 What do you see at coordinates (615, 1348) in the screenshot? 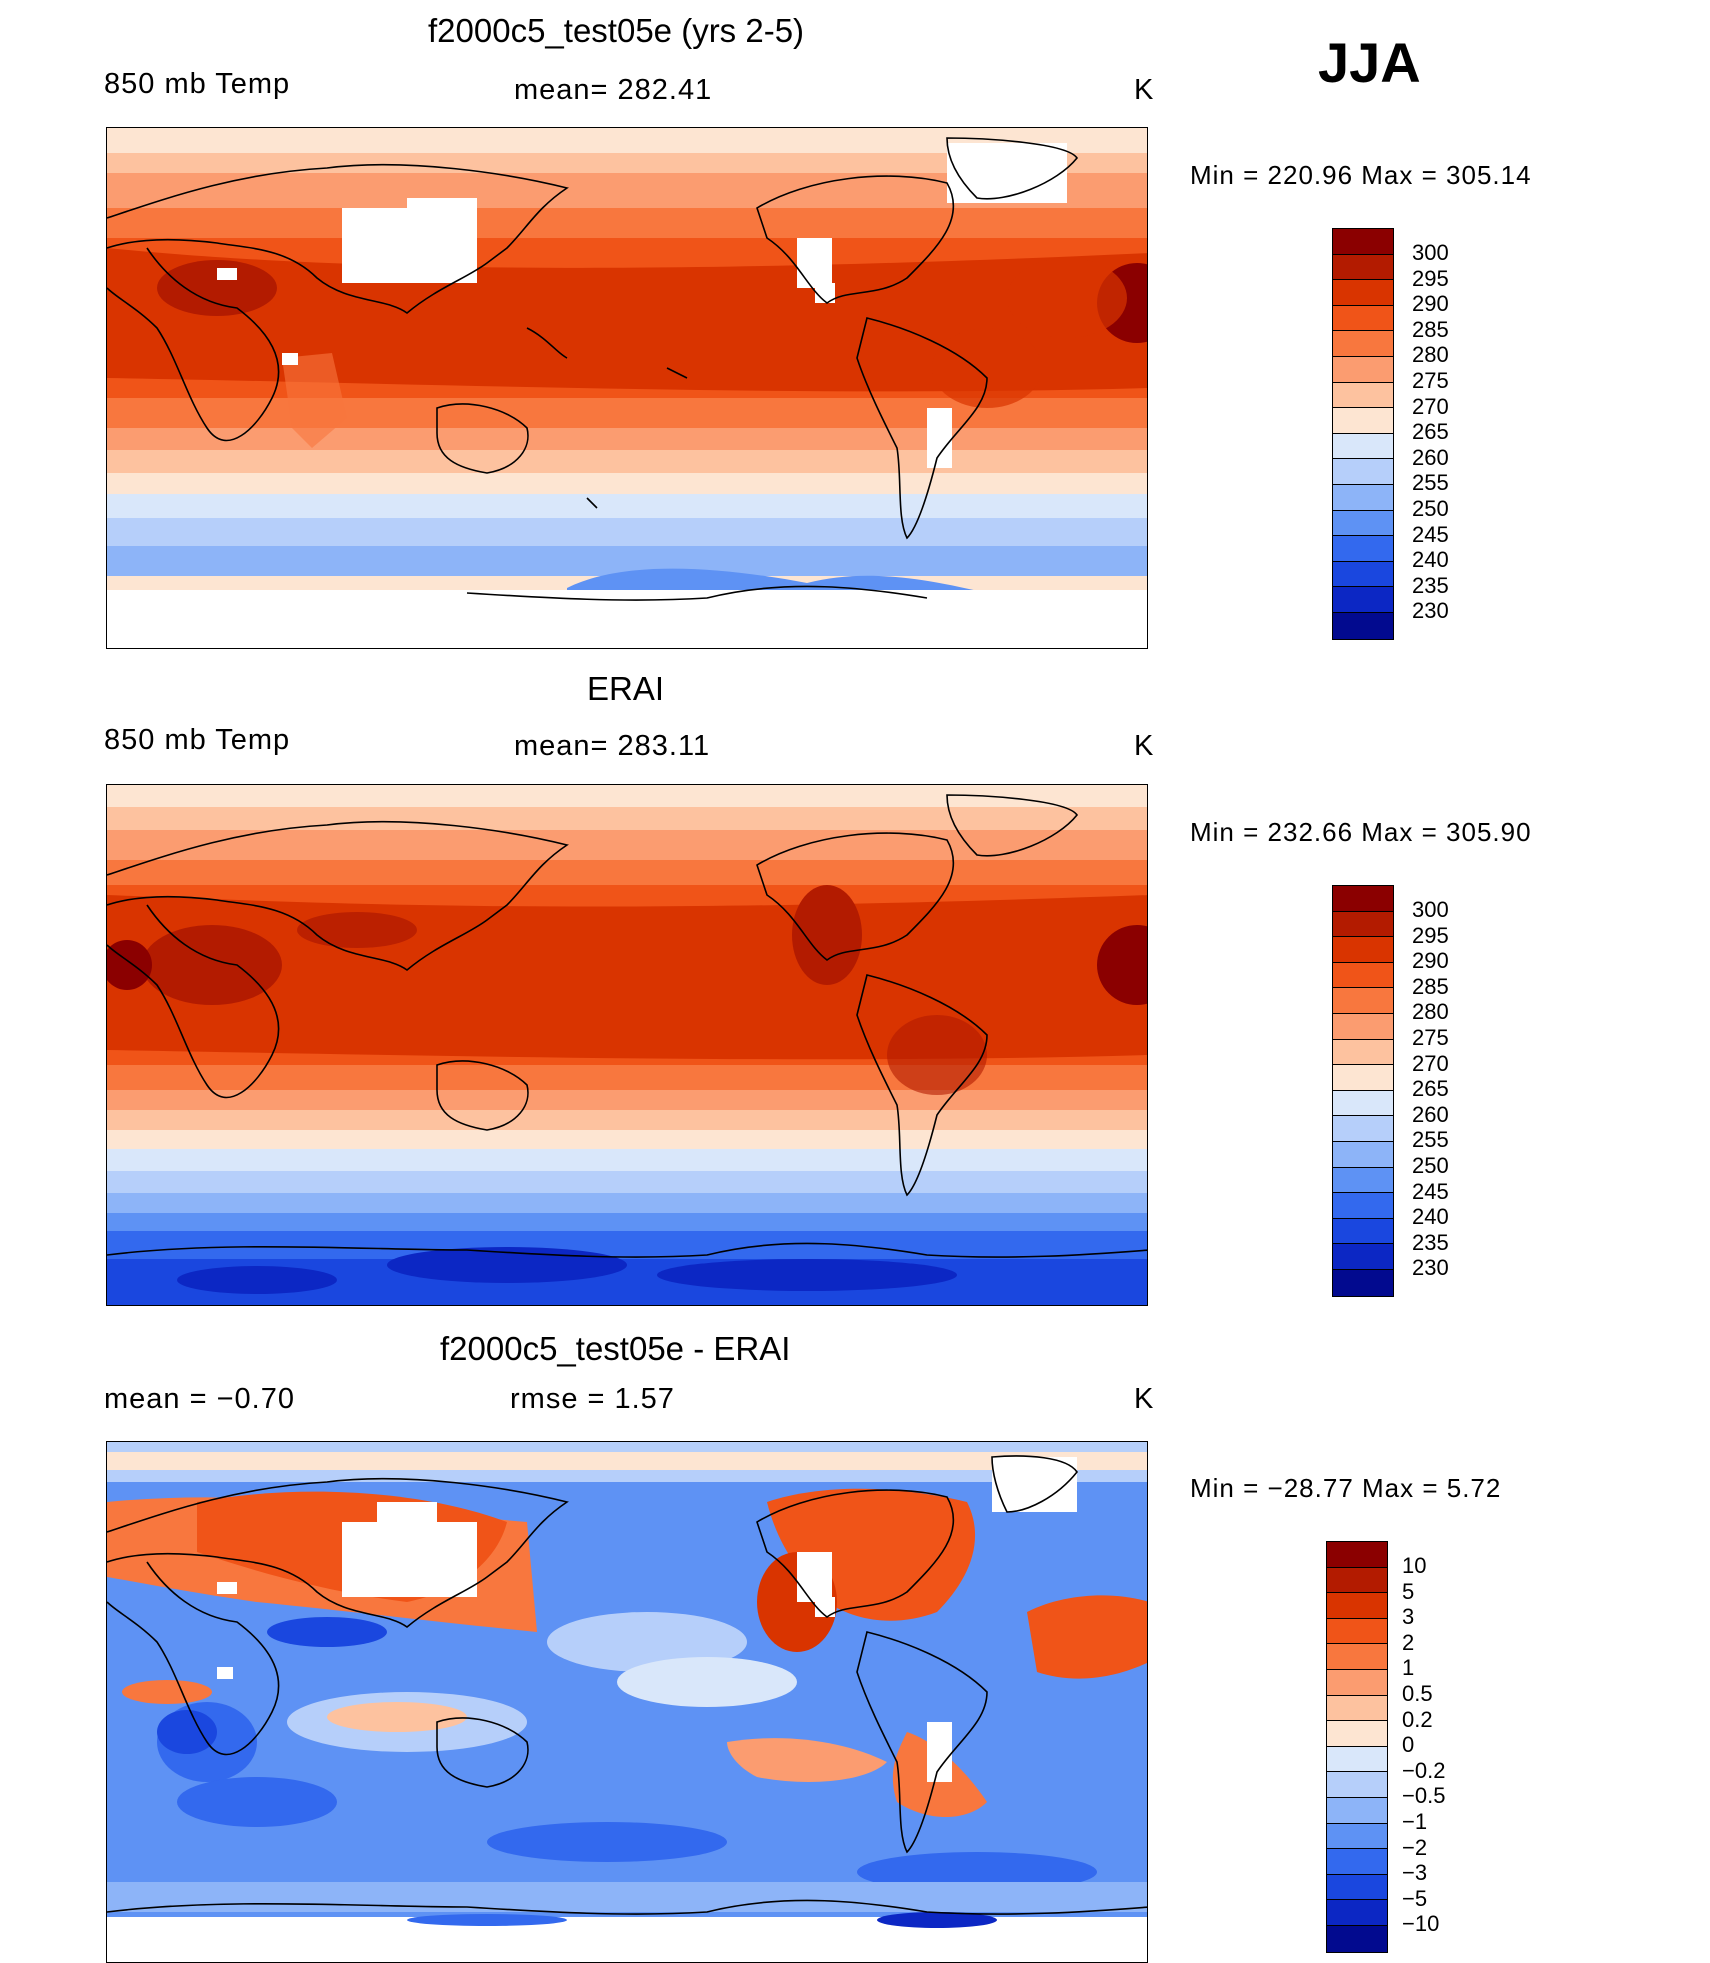
I see `panel-diff-title: f2000c5_test05e - ERAI` at bounding box center [615, 1348].